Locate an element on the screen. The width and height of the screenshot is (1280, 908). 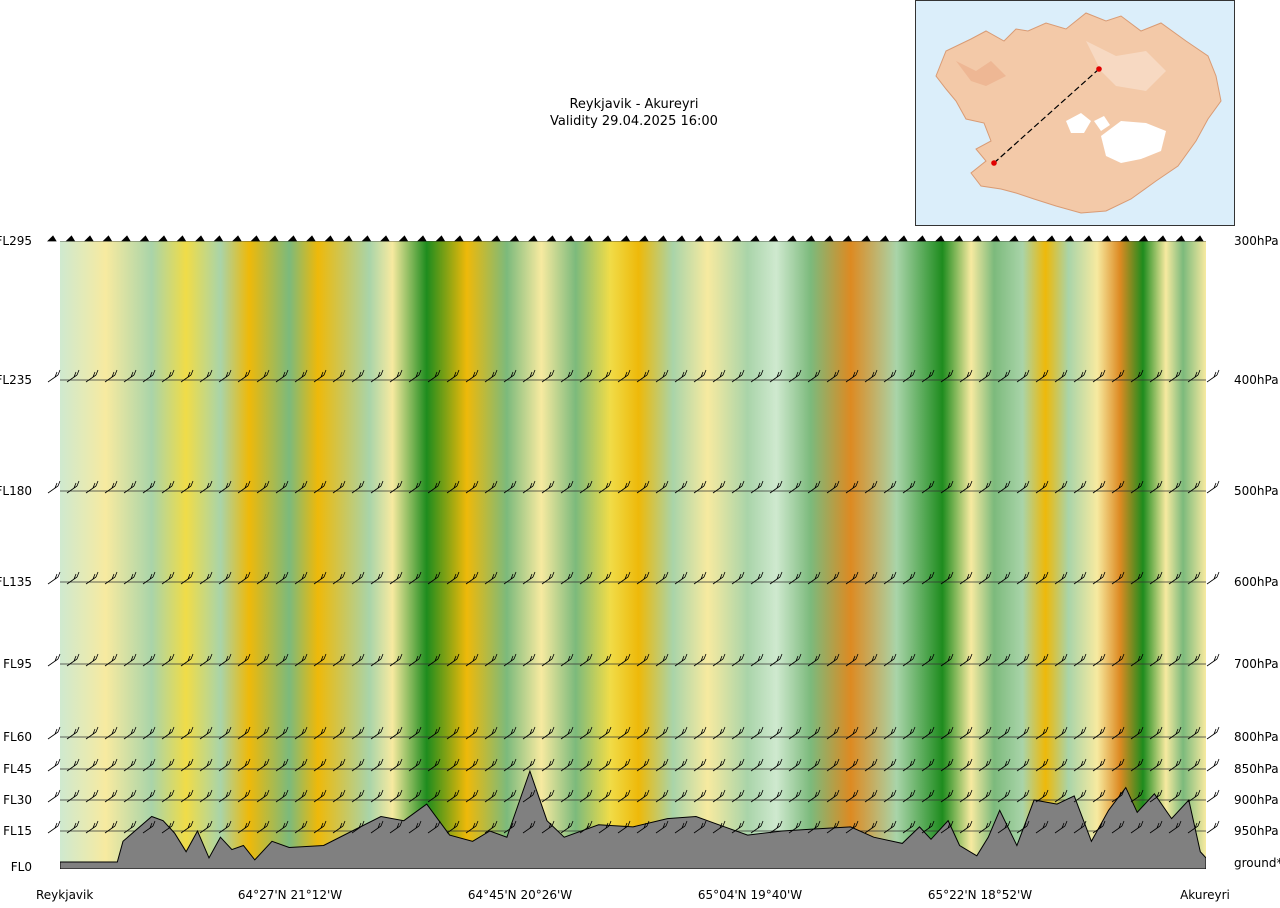
pressure-level-label: 300hPa is located at coordinates (1256, 241).